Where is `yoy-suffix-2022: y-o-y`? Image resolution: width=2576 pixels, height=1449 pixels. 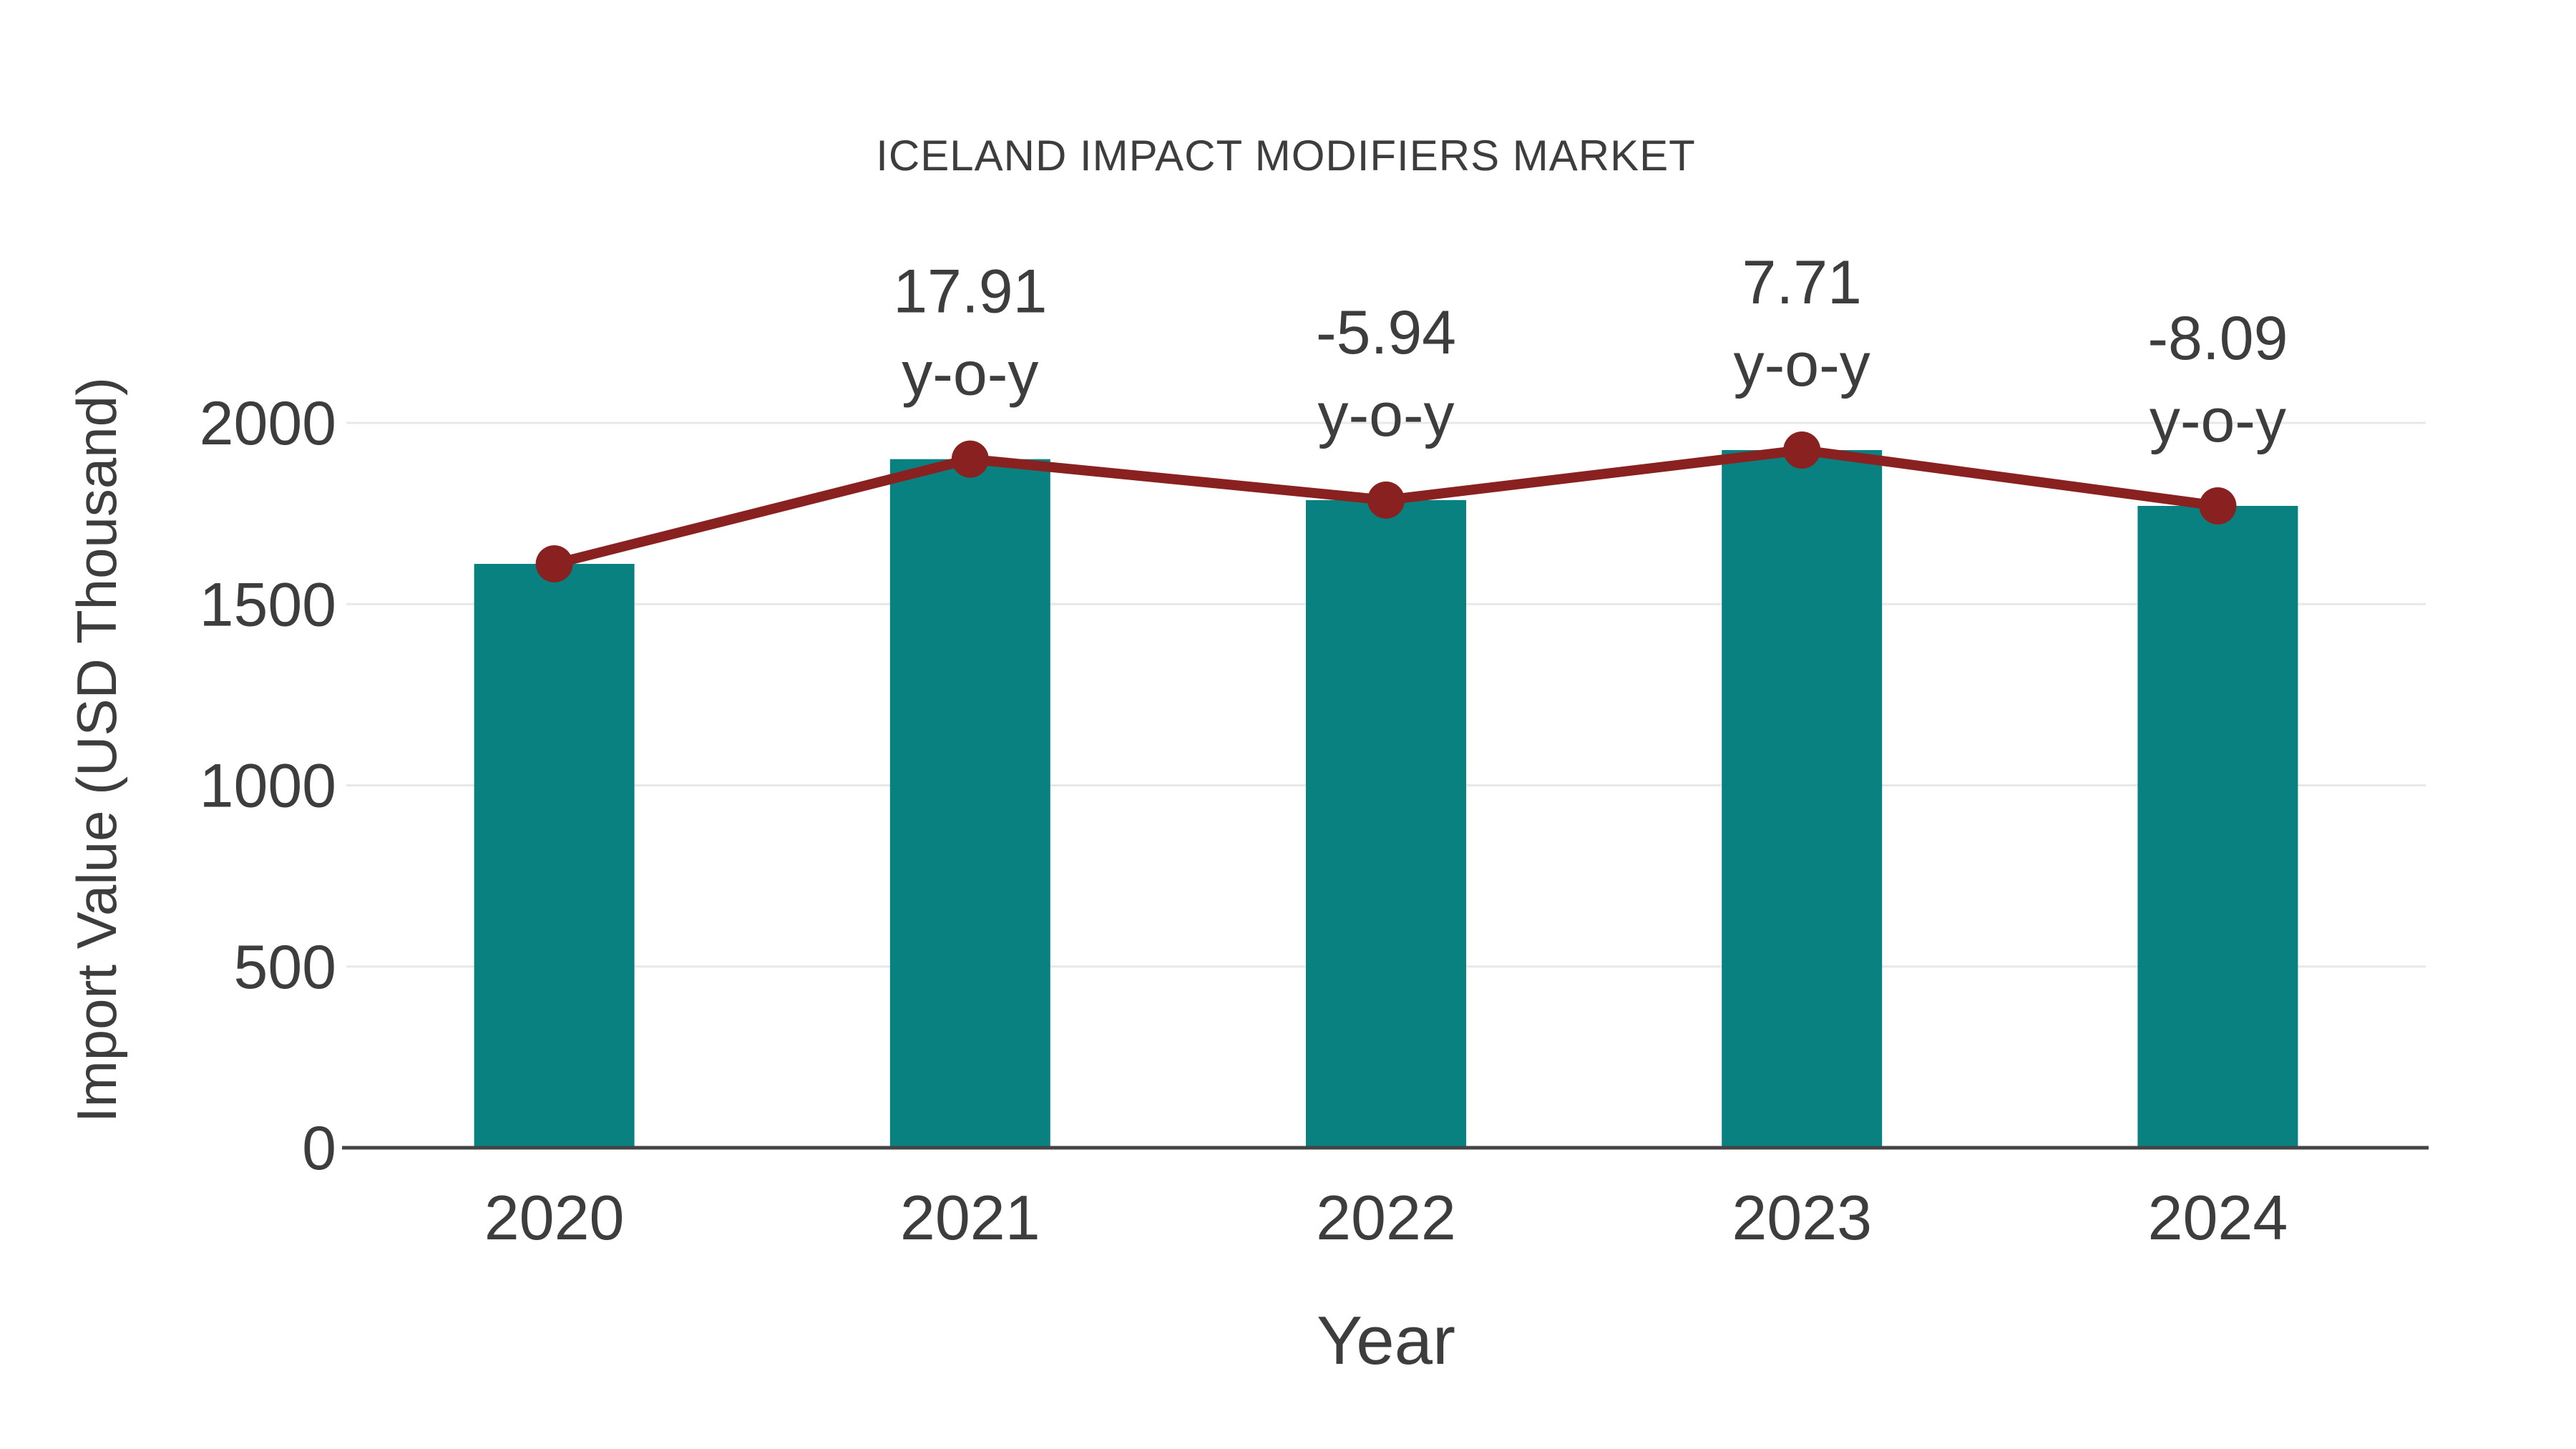
yoy-suffix-2022: y-o-y is located at coordinates (1385, 415).